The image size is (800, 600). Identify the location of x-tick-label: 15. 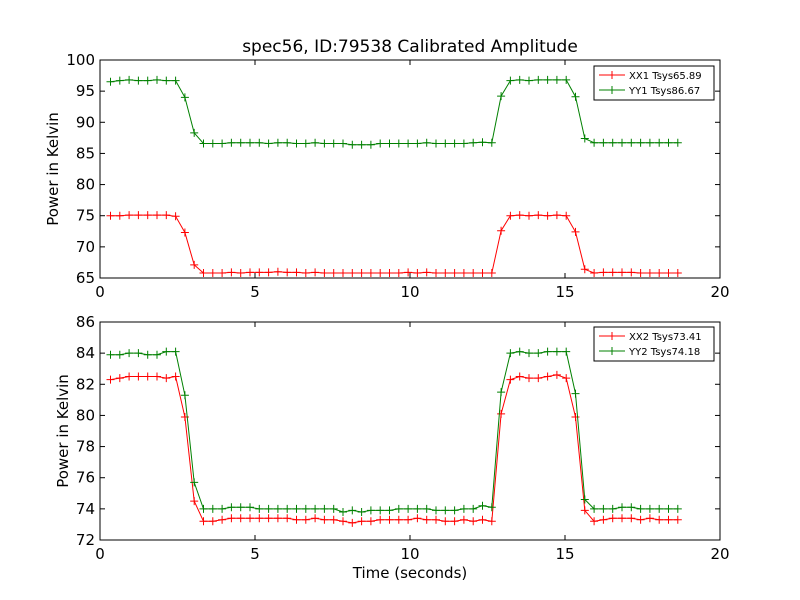
(564, 554).